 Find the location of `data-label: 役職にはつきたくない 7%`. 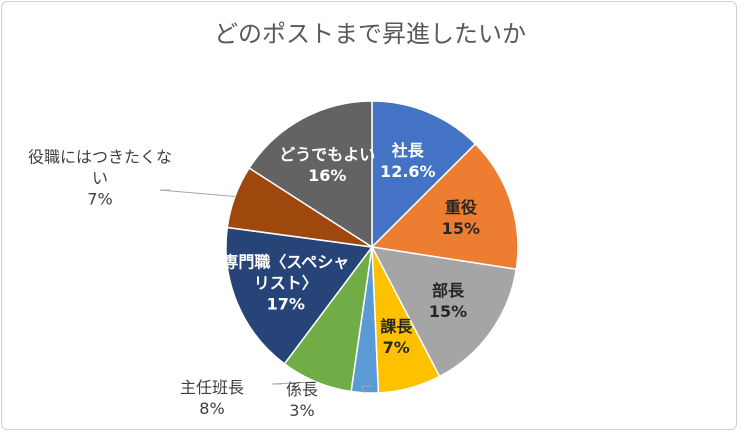

data-label: 役職にはつきたくない 7% is located at coordinates (100, 178).